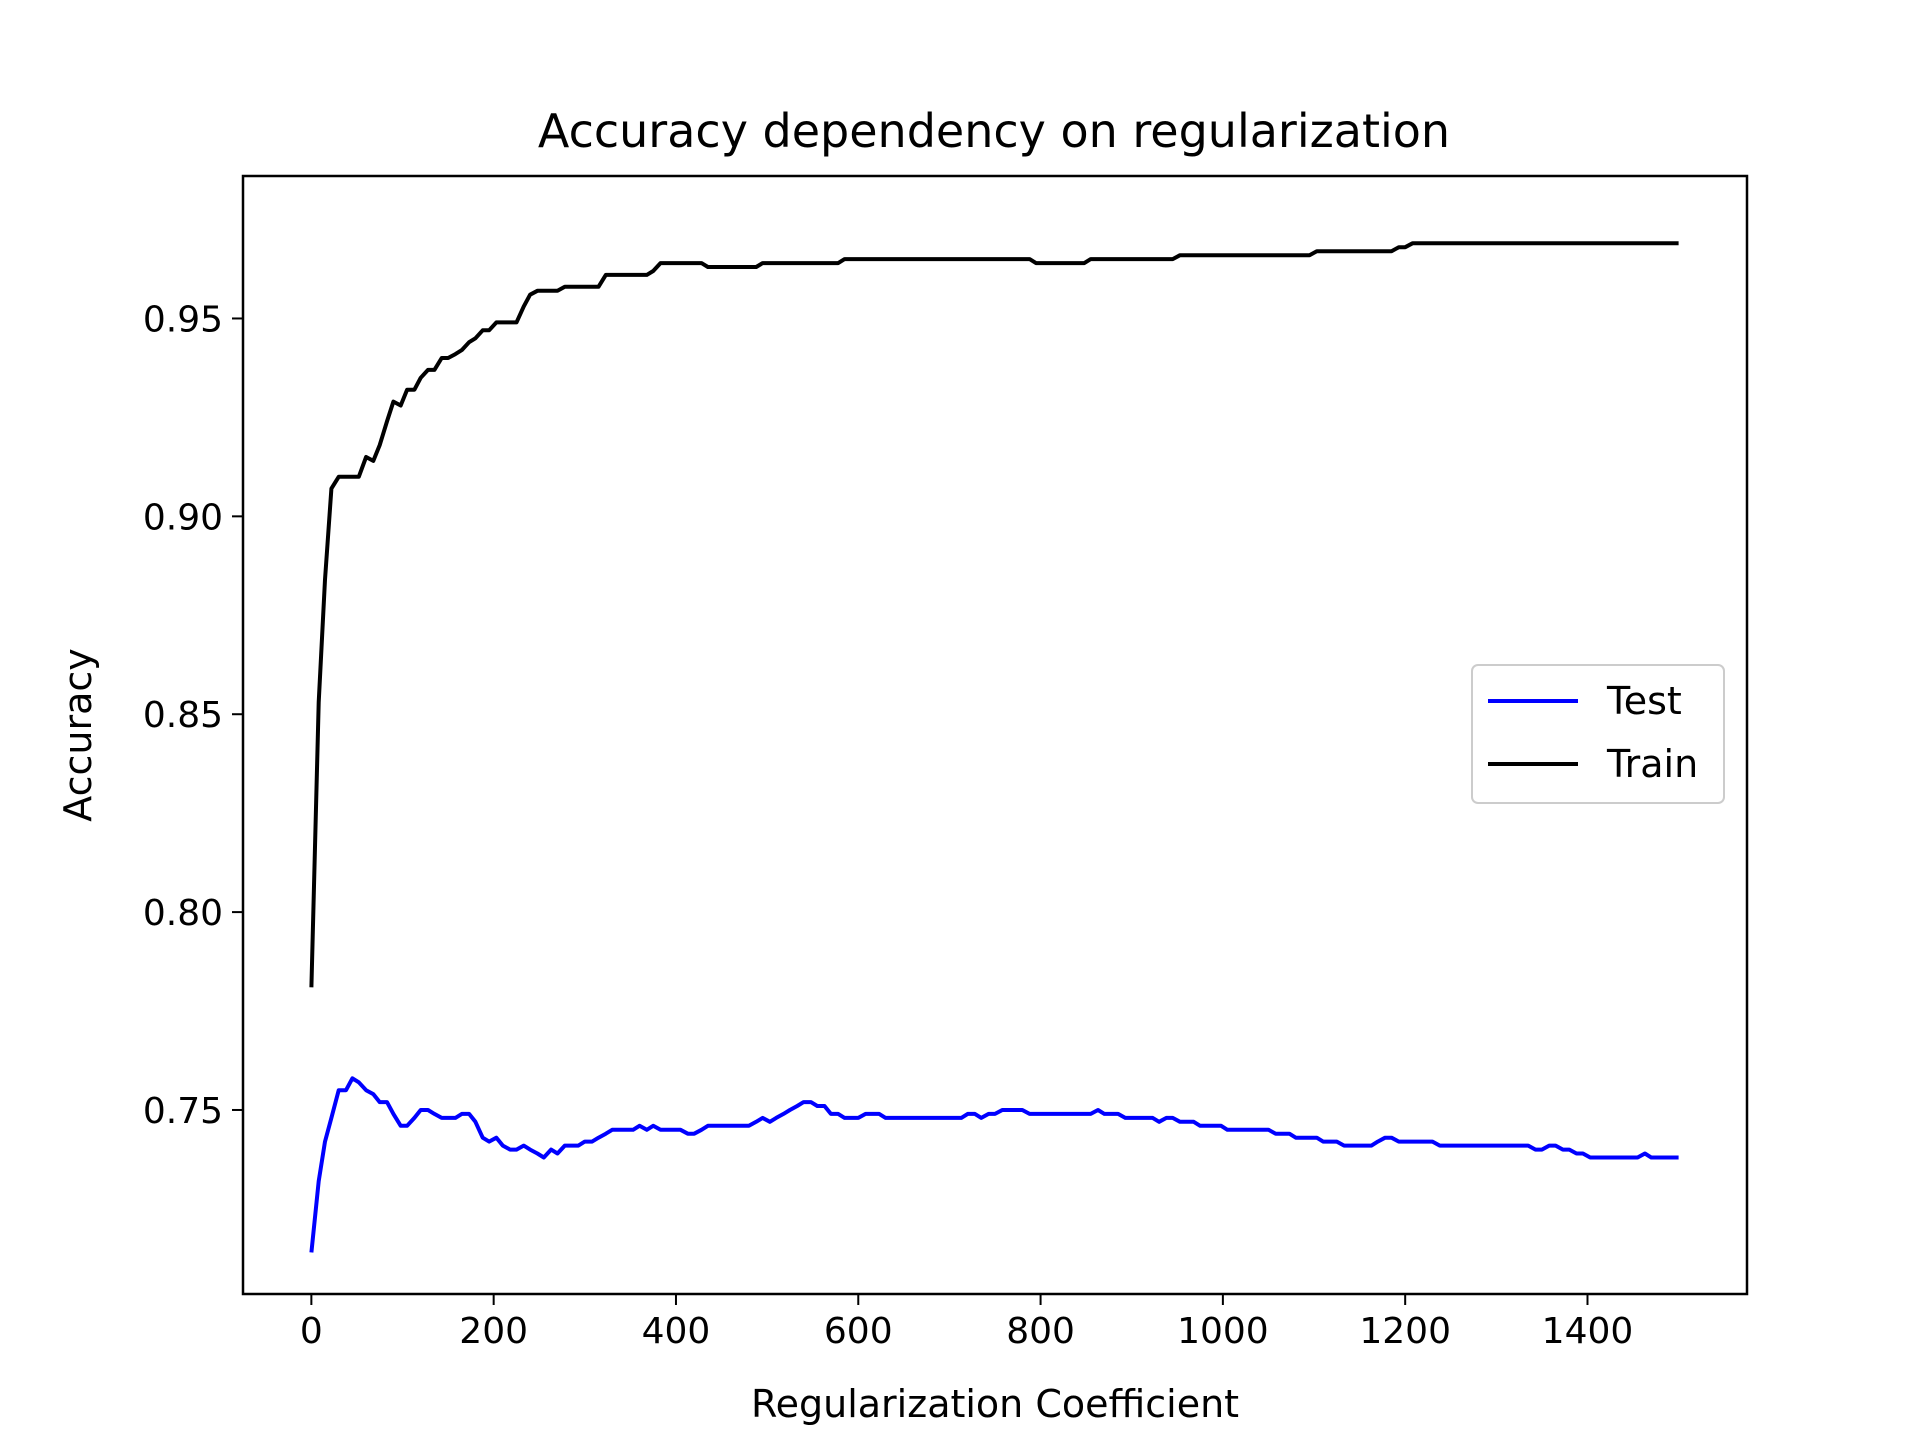  What do you see at coordinates (183, 913) in the screenshot?
I see `y-tick-label: 0.80` at bounding box center [183, 913].